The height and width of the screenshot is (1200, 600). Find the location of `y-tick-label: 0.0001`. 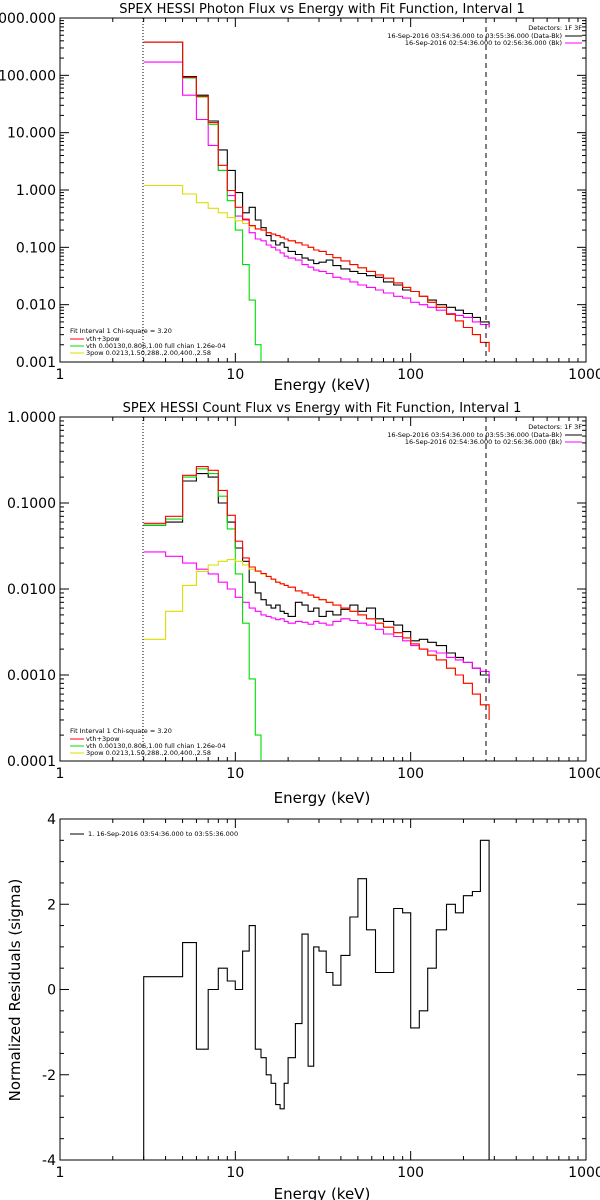

y-tick-label: 0.0001 is located at coordinates (31, 762).